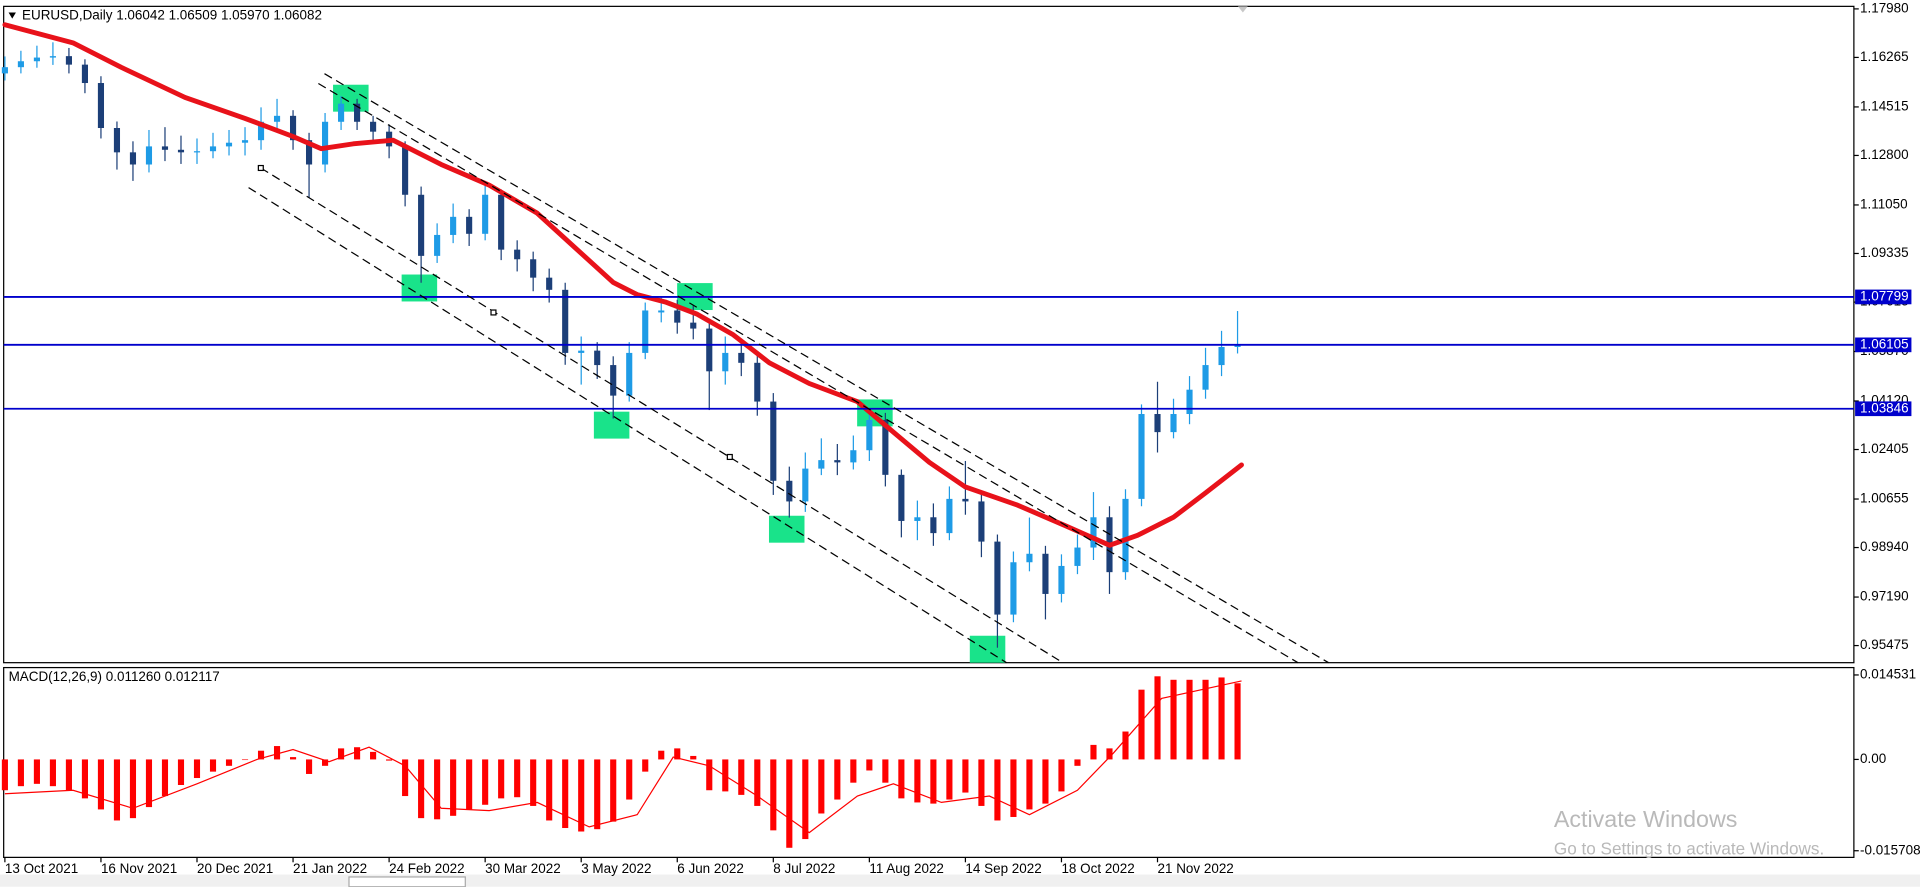 Image resolution: width=1920 pixels, height=887 pixels. What do you see at coordinates (1003, 868) in the screenshot?
I see `x-tick-label: 14 Sep 2022` at bounding box center [1003, 868].